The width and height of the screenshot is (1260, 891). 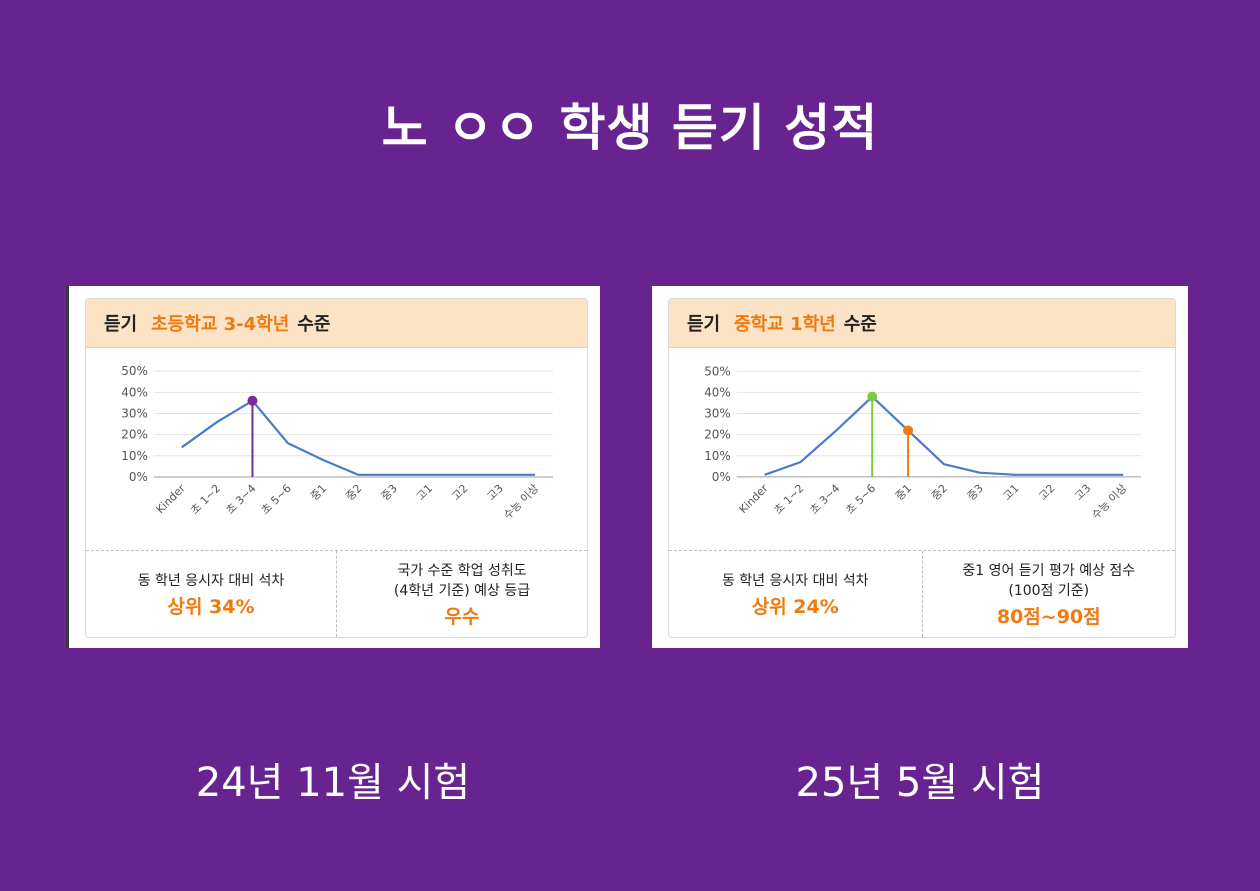 I want to click on score-cell: 중1 영어 듣기 평가 예상 점수 (100점 기준) 80점~90점, so click(x=1048, y=594).